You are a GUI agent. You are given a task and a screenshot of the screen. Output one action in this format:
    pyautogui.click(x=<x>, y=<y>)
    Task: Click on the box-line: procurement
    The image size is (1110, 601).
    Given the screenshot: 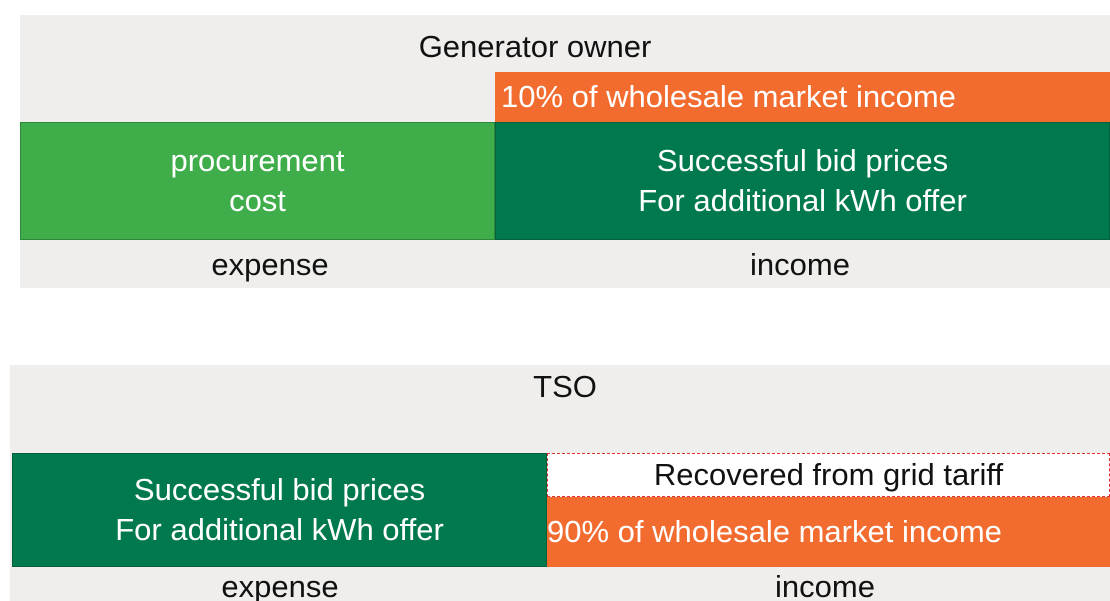 What is the action you would take?
    pyautogui.click(x=257, y=160)
    